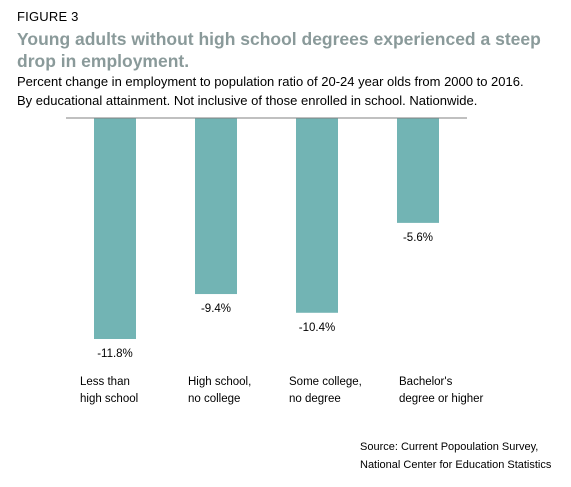 The height and width of the screenshot is (487, 571). Describe the element at coordinates (325, 390) in the screenshot. I see `category-label-some-college-no-degree: Some college, no degree` at that location.